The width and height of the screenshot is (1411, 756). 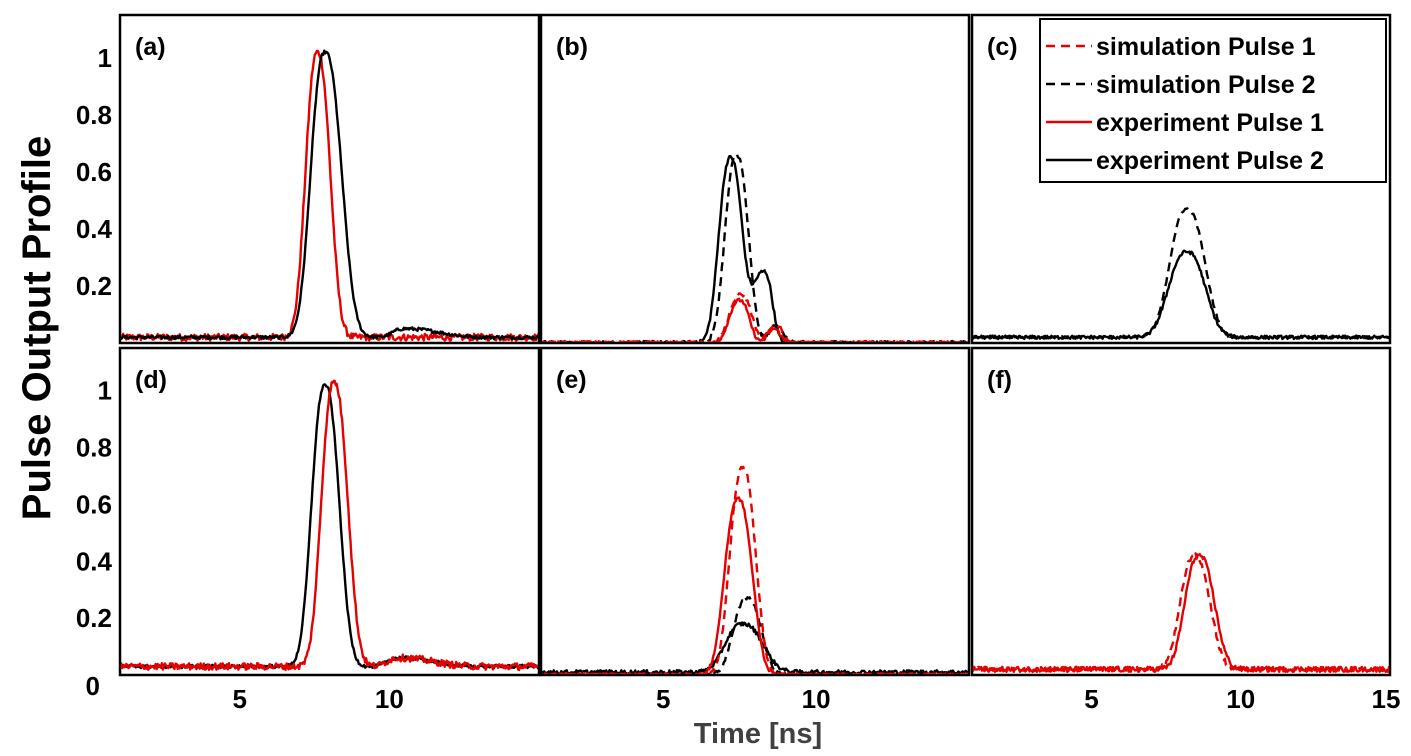 What do you see at coordinates (572, 47) in the screenshot?
I see `panel-label: (b)` at bounding box center [572, 47].